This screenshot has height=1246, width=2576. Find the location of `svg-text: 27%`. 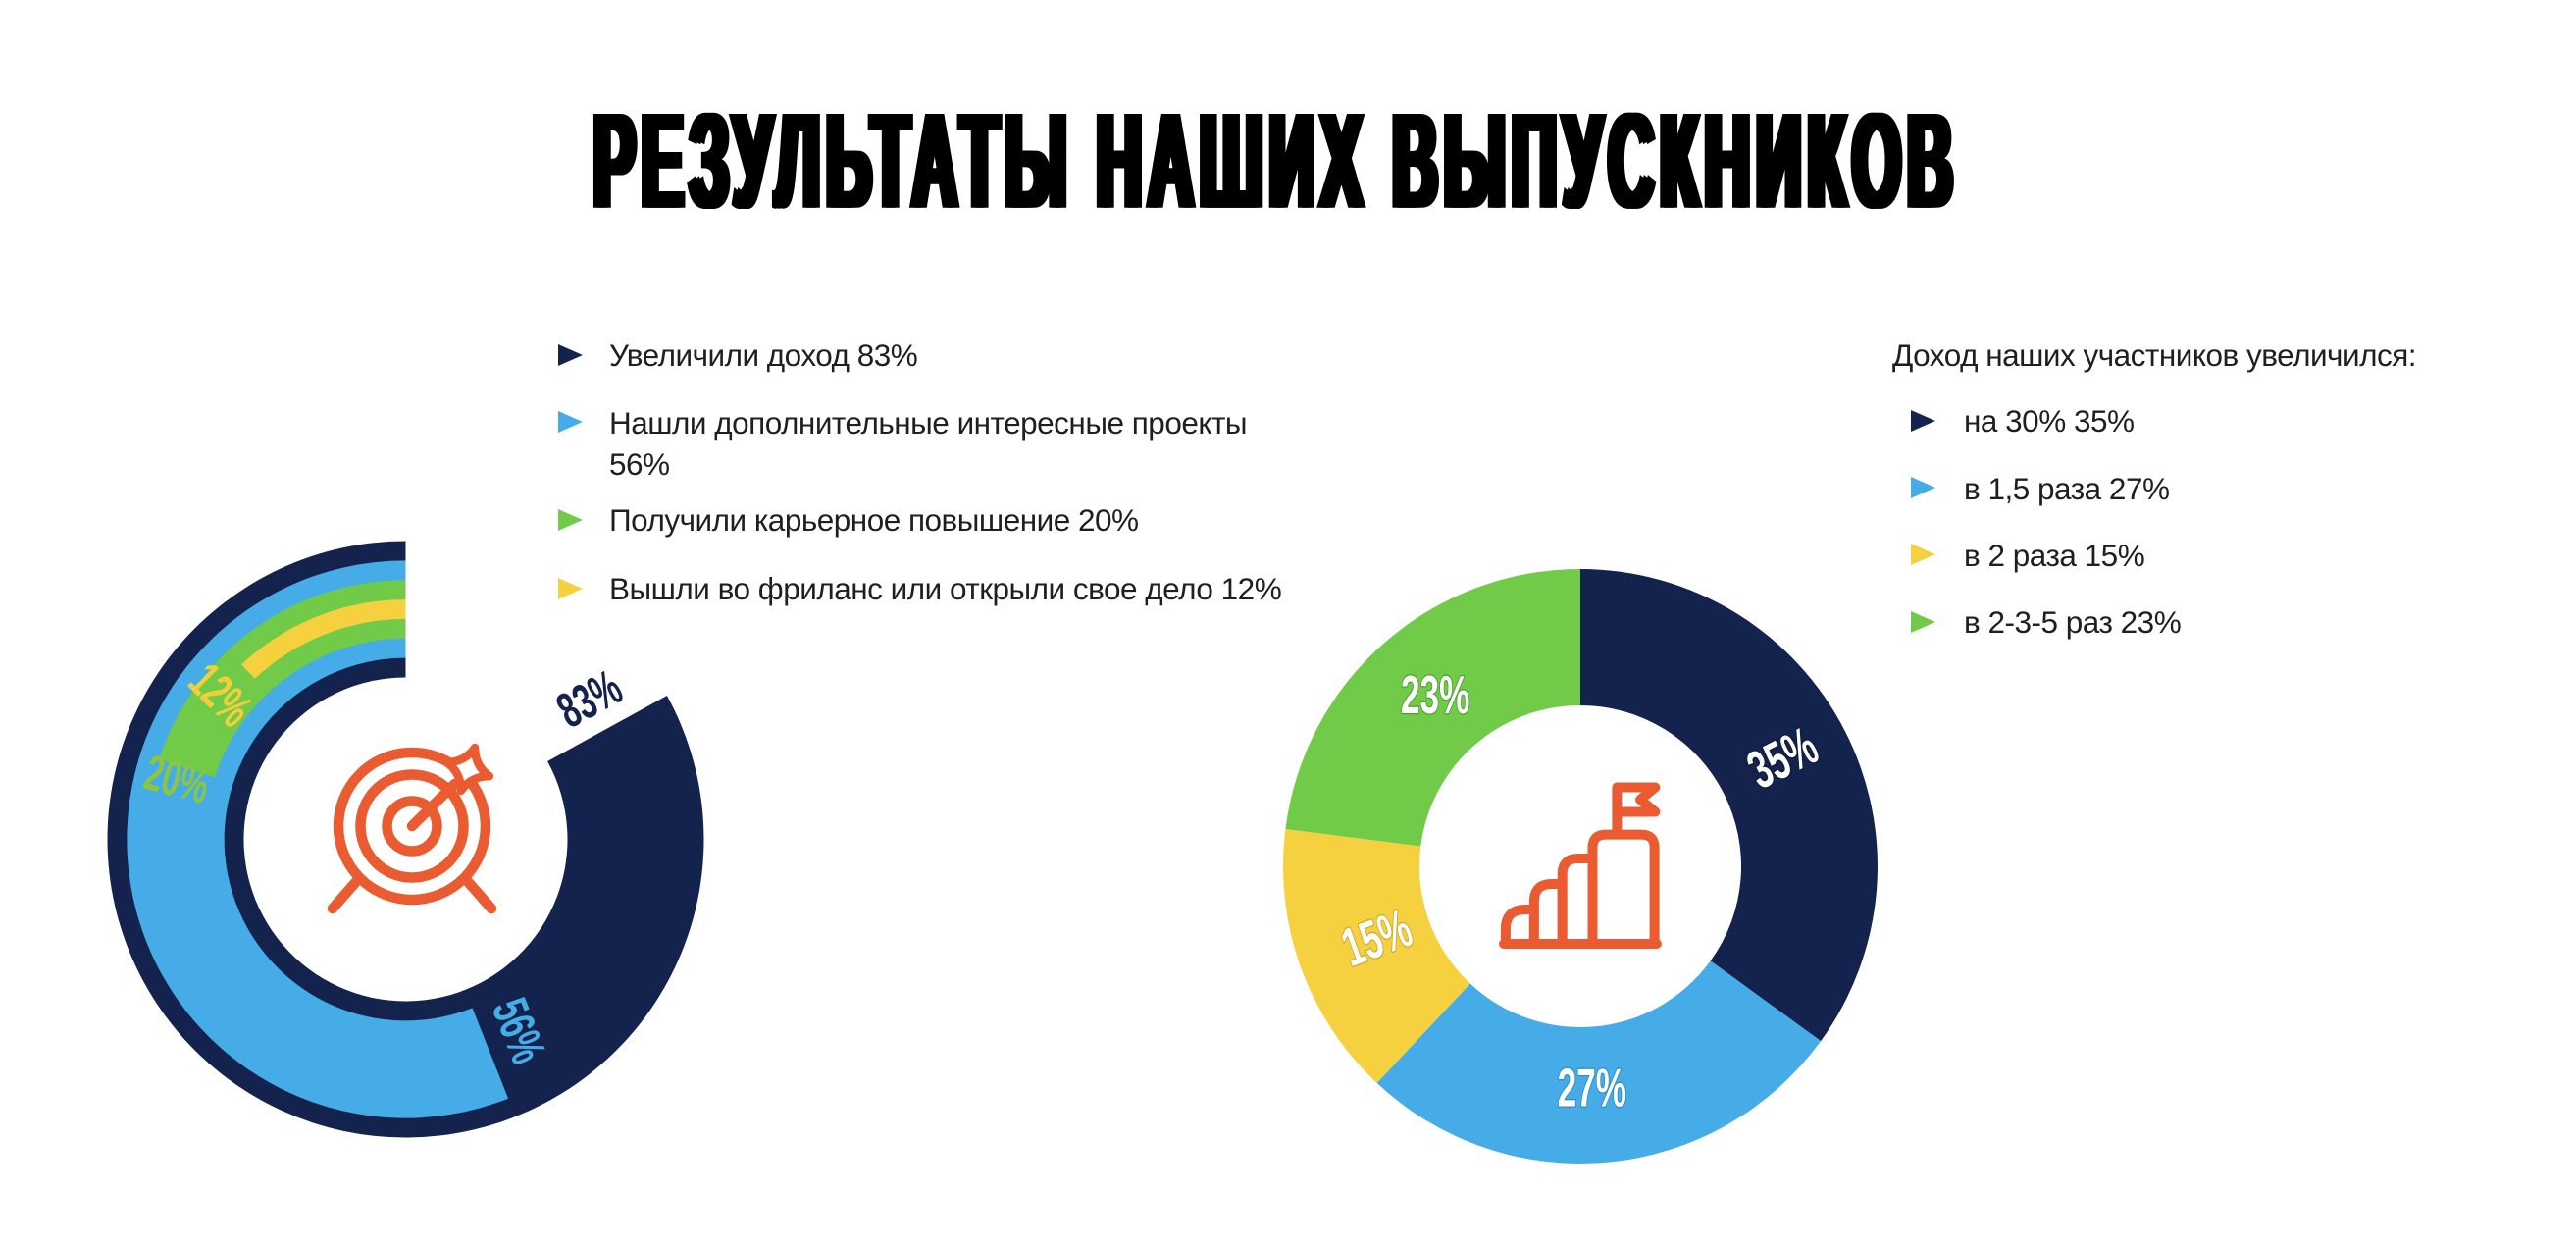

svg-text: 27% is located at coordinates (1592, 1088).